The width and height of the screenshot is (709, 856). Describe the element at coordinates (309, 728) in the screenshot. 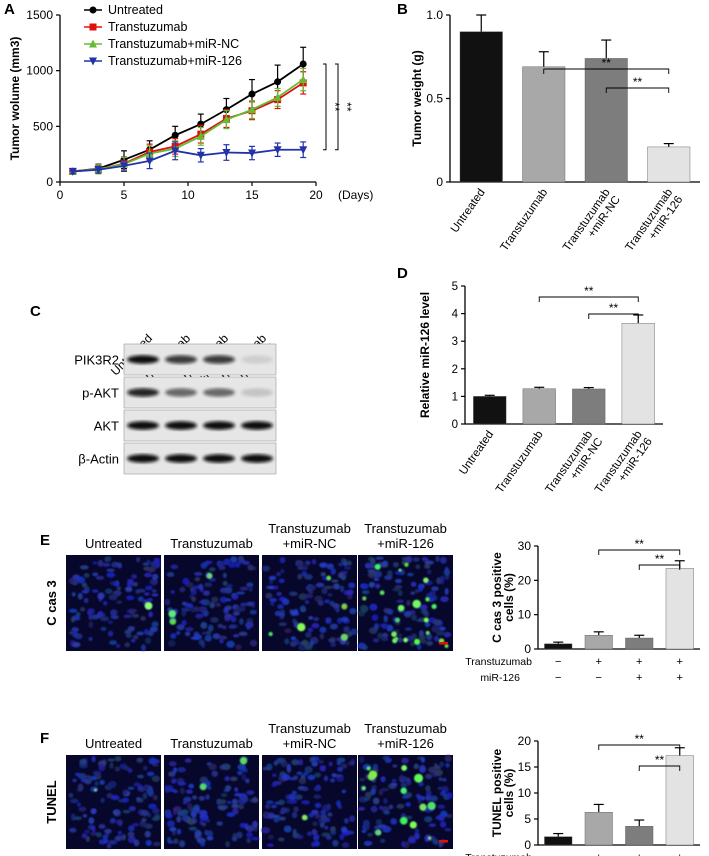

I see `image-column-label: Transtuzumab` at that location.